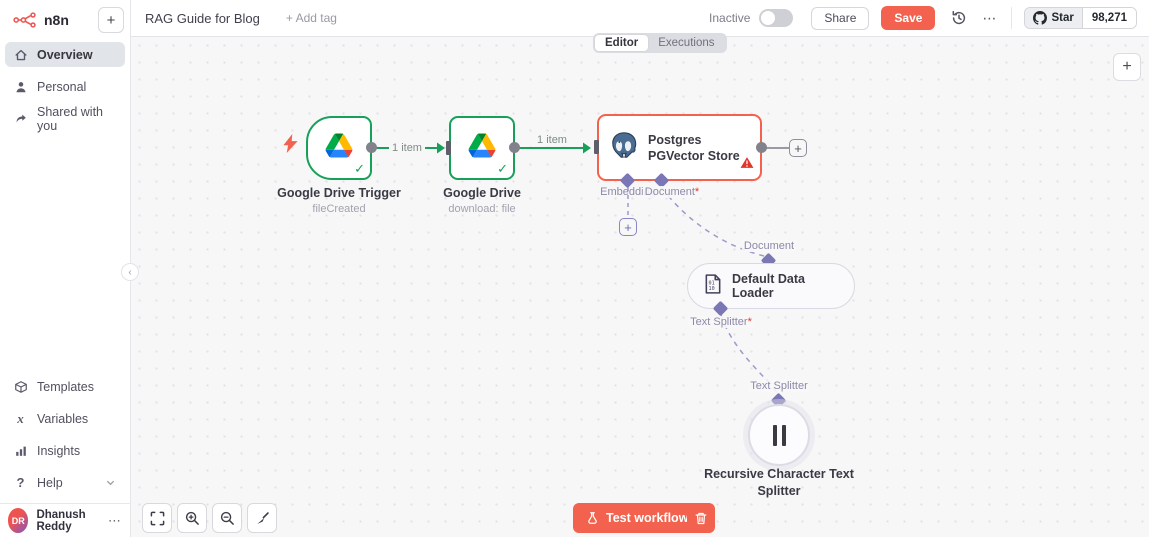 This screenshot has height=537, width=1149. I want to click on test-workflow-button: Test workflow, so click(637, 518).